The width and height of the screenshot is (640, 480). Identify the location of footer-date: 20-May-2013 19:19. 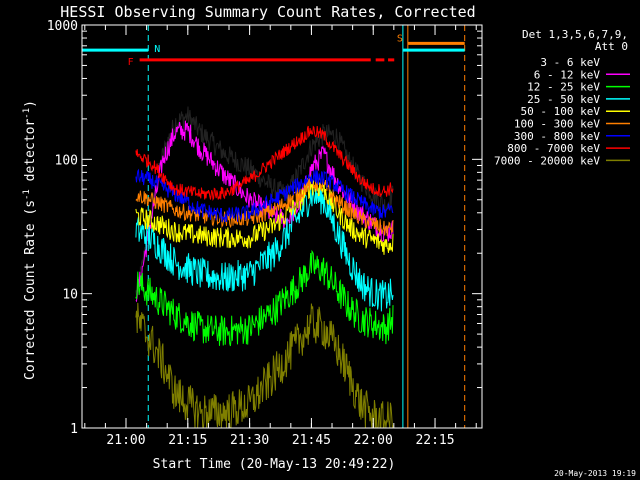
(595, 473).